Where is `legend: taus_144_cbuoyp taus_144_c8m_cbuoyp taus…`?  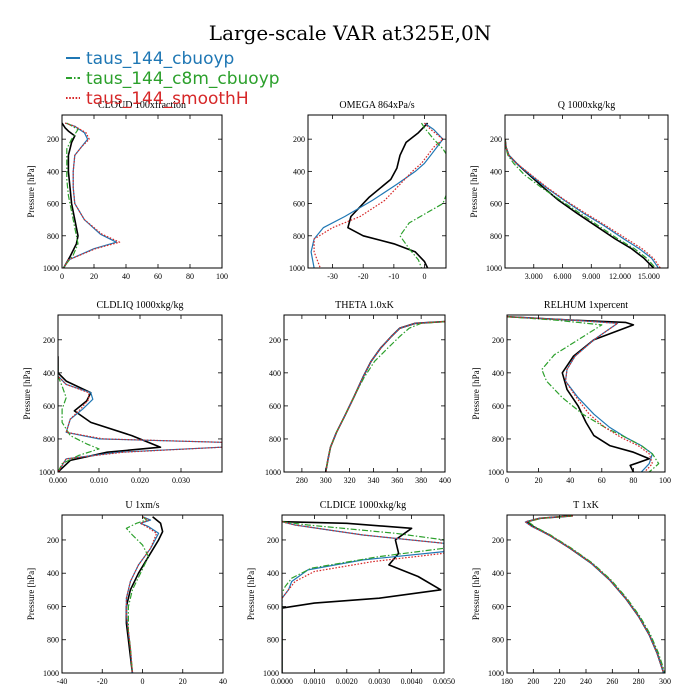 legend: taus_144_cbuoyp taus_144_c8m_cbuoyp taus… is located at coordinates (173, 79).